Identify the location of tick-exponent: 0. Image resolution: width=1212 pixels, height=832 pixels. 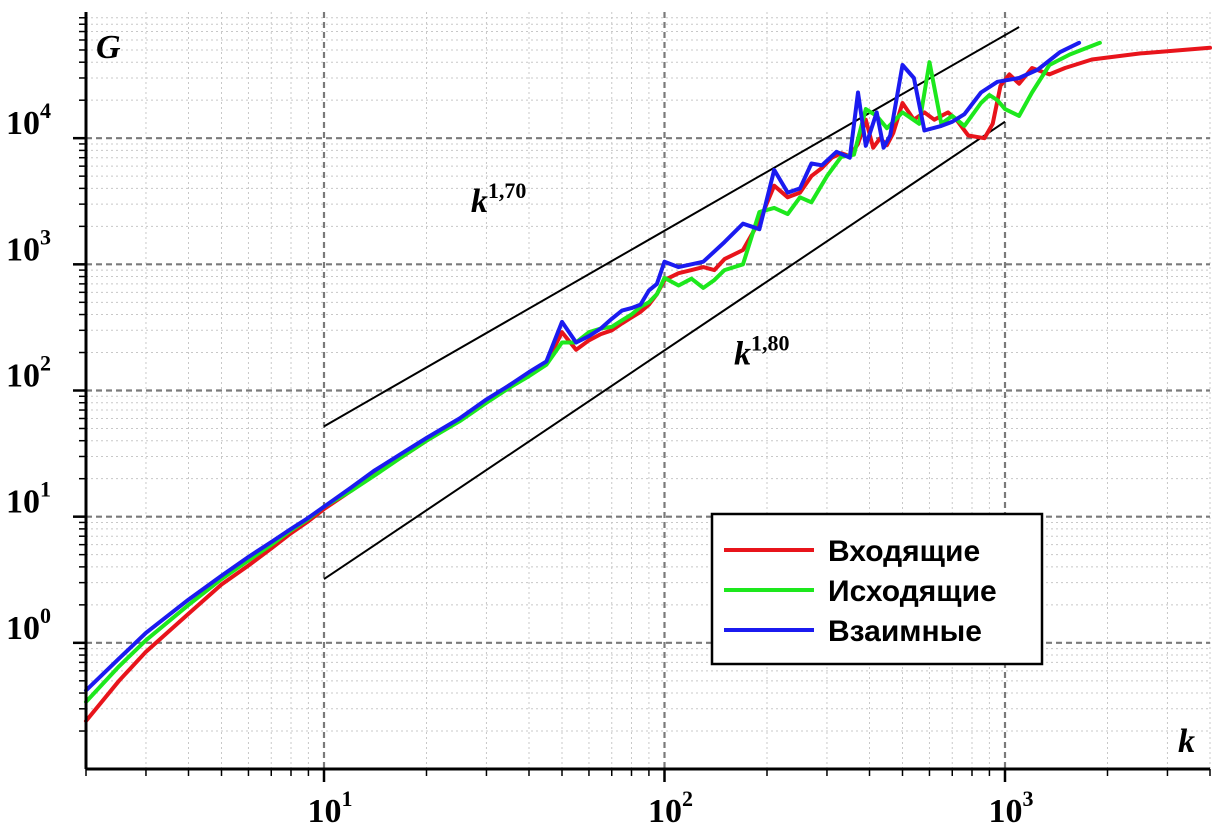
(45, 615).